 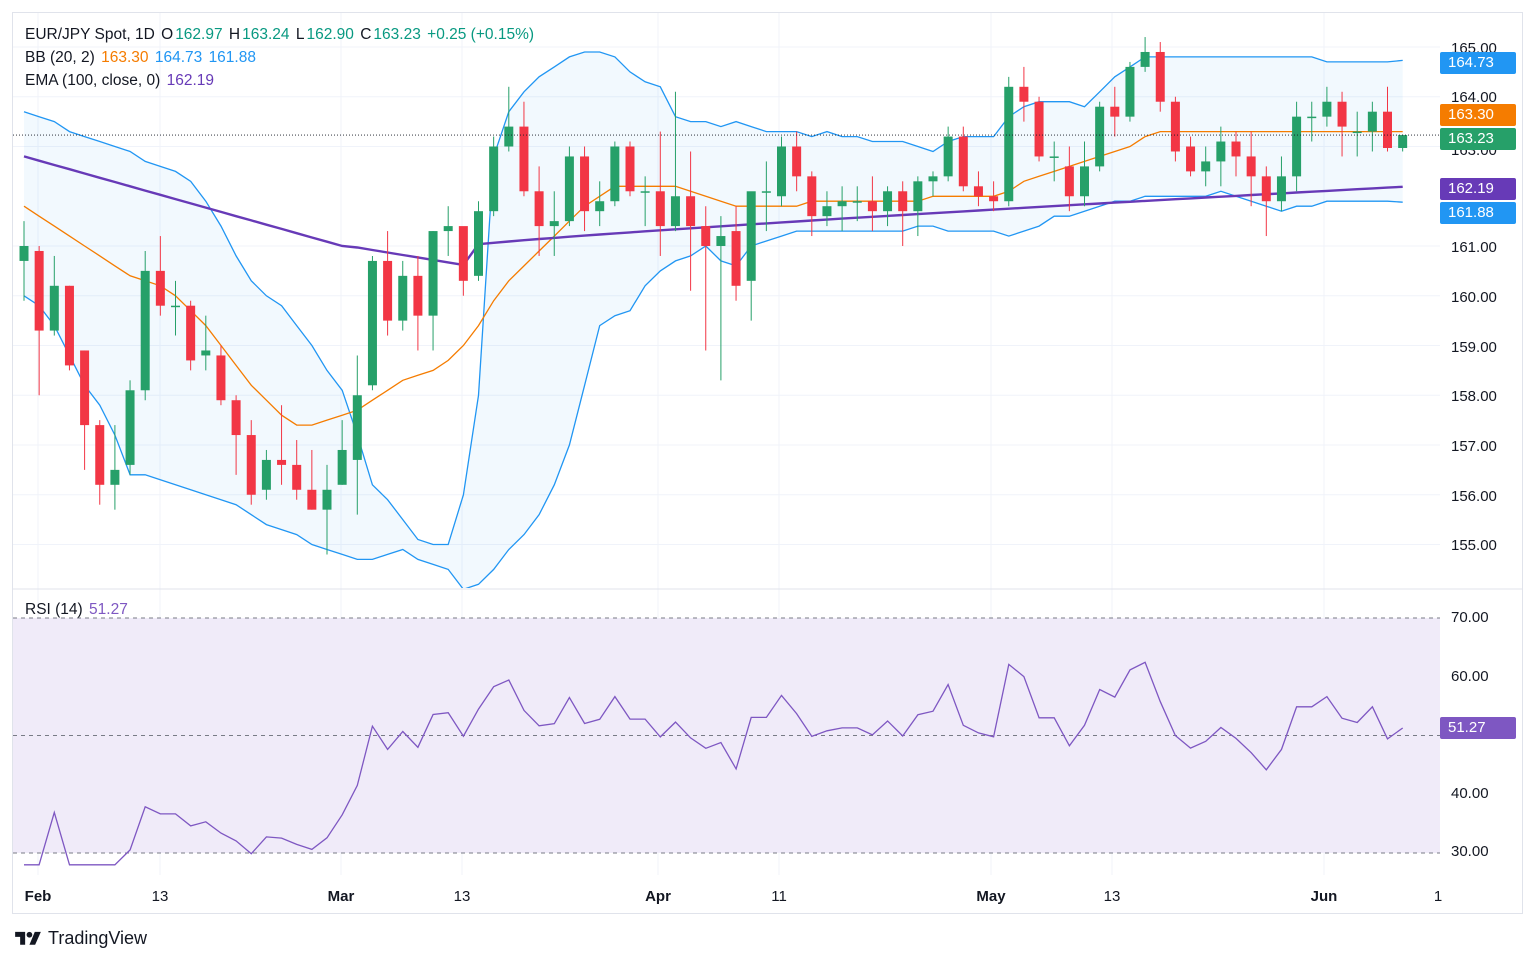 I want to click on legend-open-label: O, so click(x=167, y=34).